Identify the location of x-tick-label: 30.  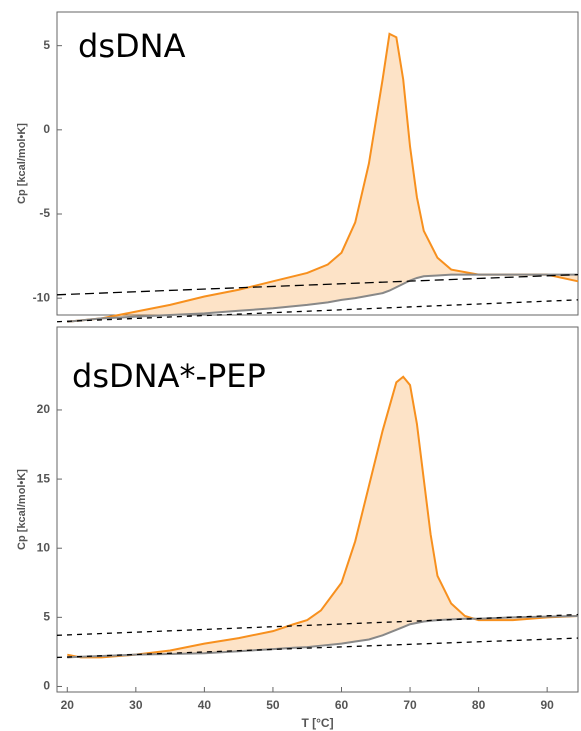
(136, 705).